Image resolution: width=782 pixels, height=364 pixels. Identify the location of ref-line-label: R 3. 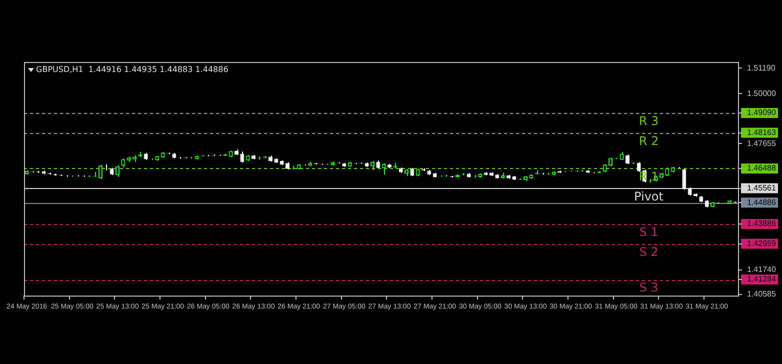
(648, 121).